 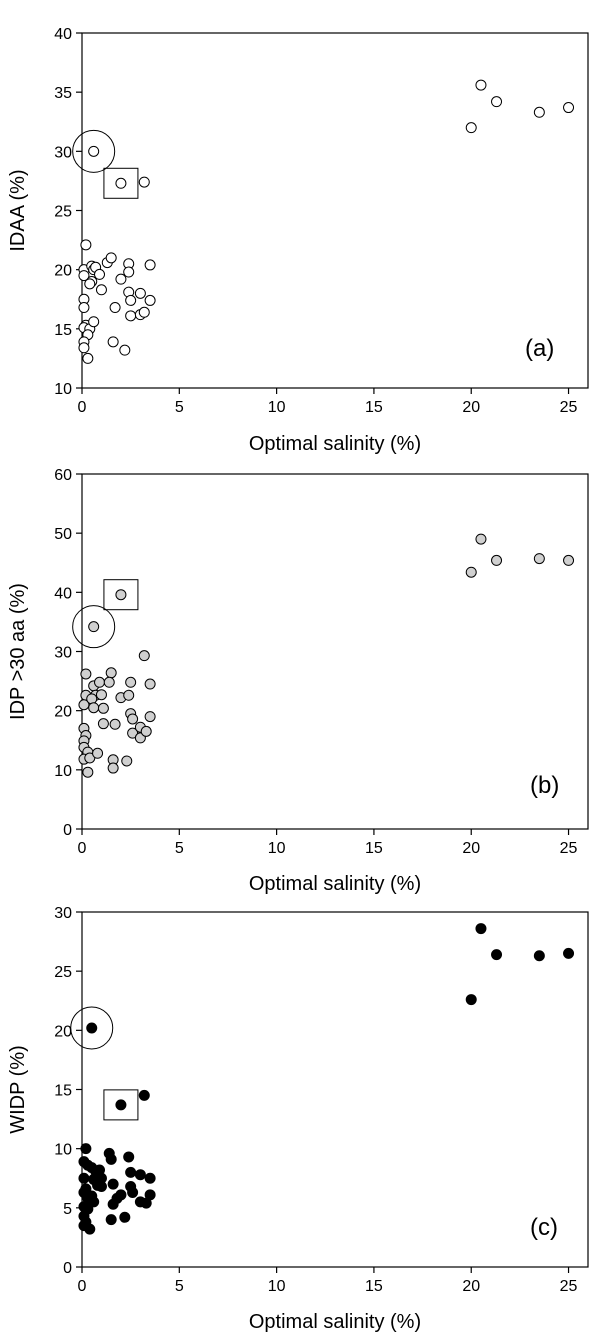 What do you see at coordinates (63, 93) in the screenshot?
I see `y-tick-label: 35` at bounding box center [63, 93].